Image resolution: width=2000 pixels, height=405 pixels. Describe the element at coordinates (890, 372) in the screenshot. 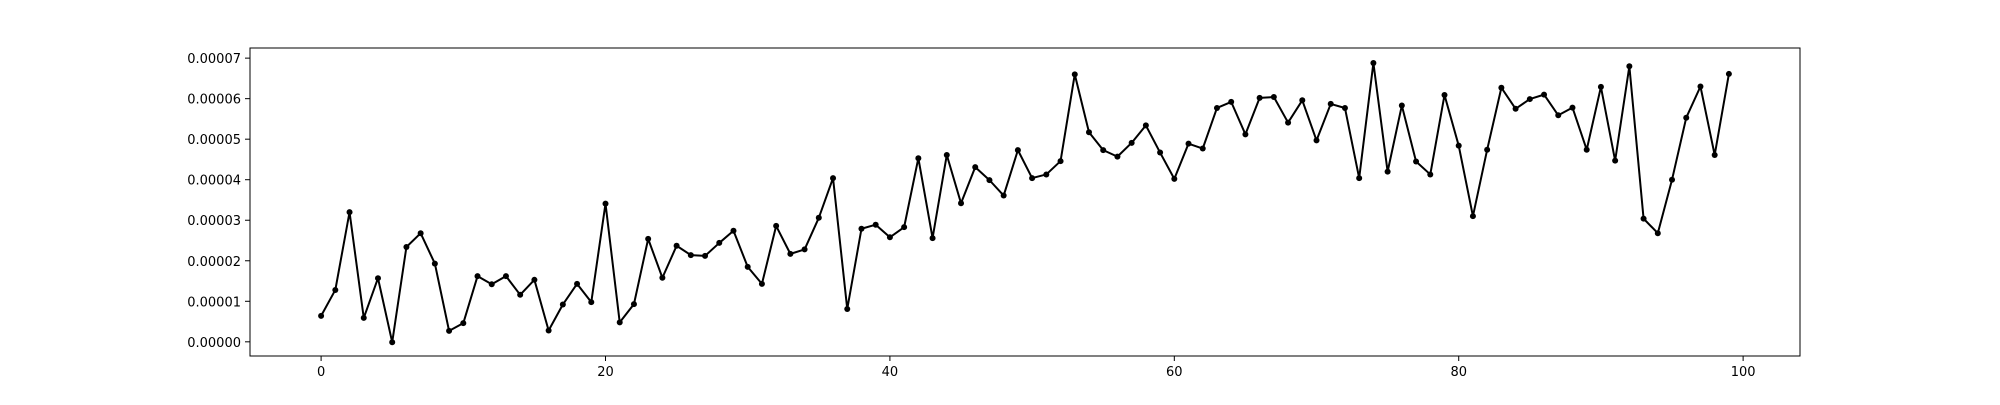

I see `x-tick-label: 40` at that location.